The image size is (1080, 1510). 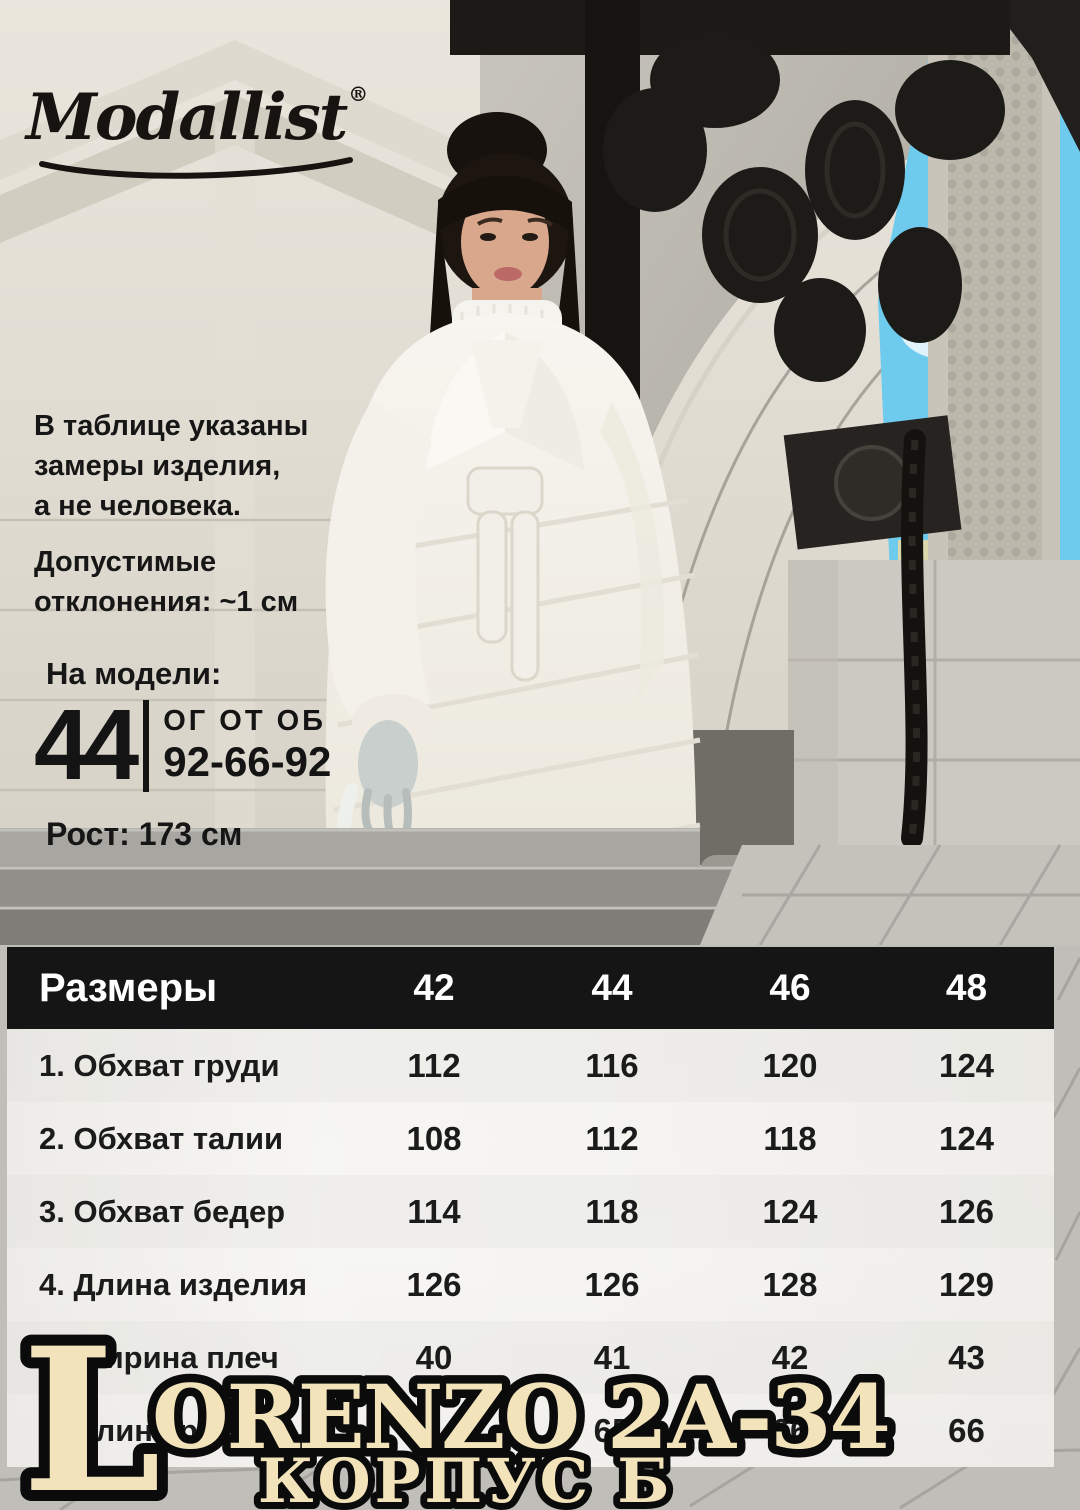 I want to click on model-height: Рост: 173 см, so click(x=144, y=834).